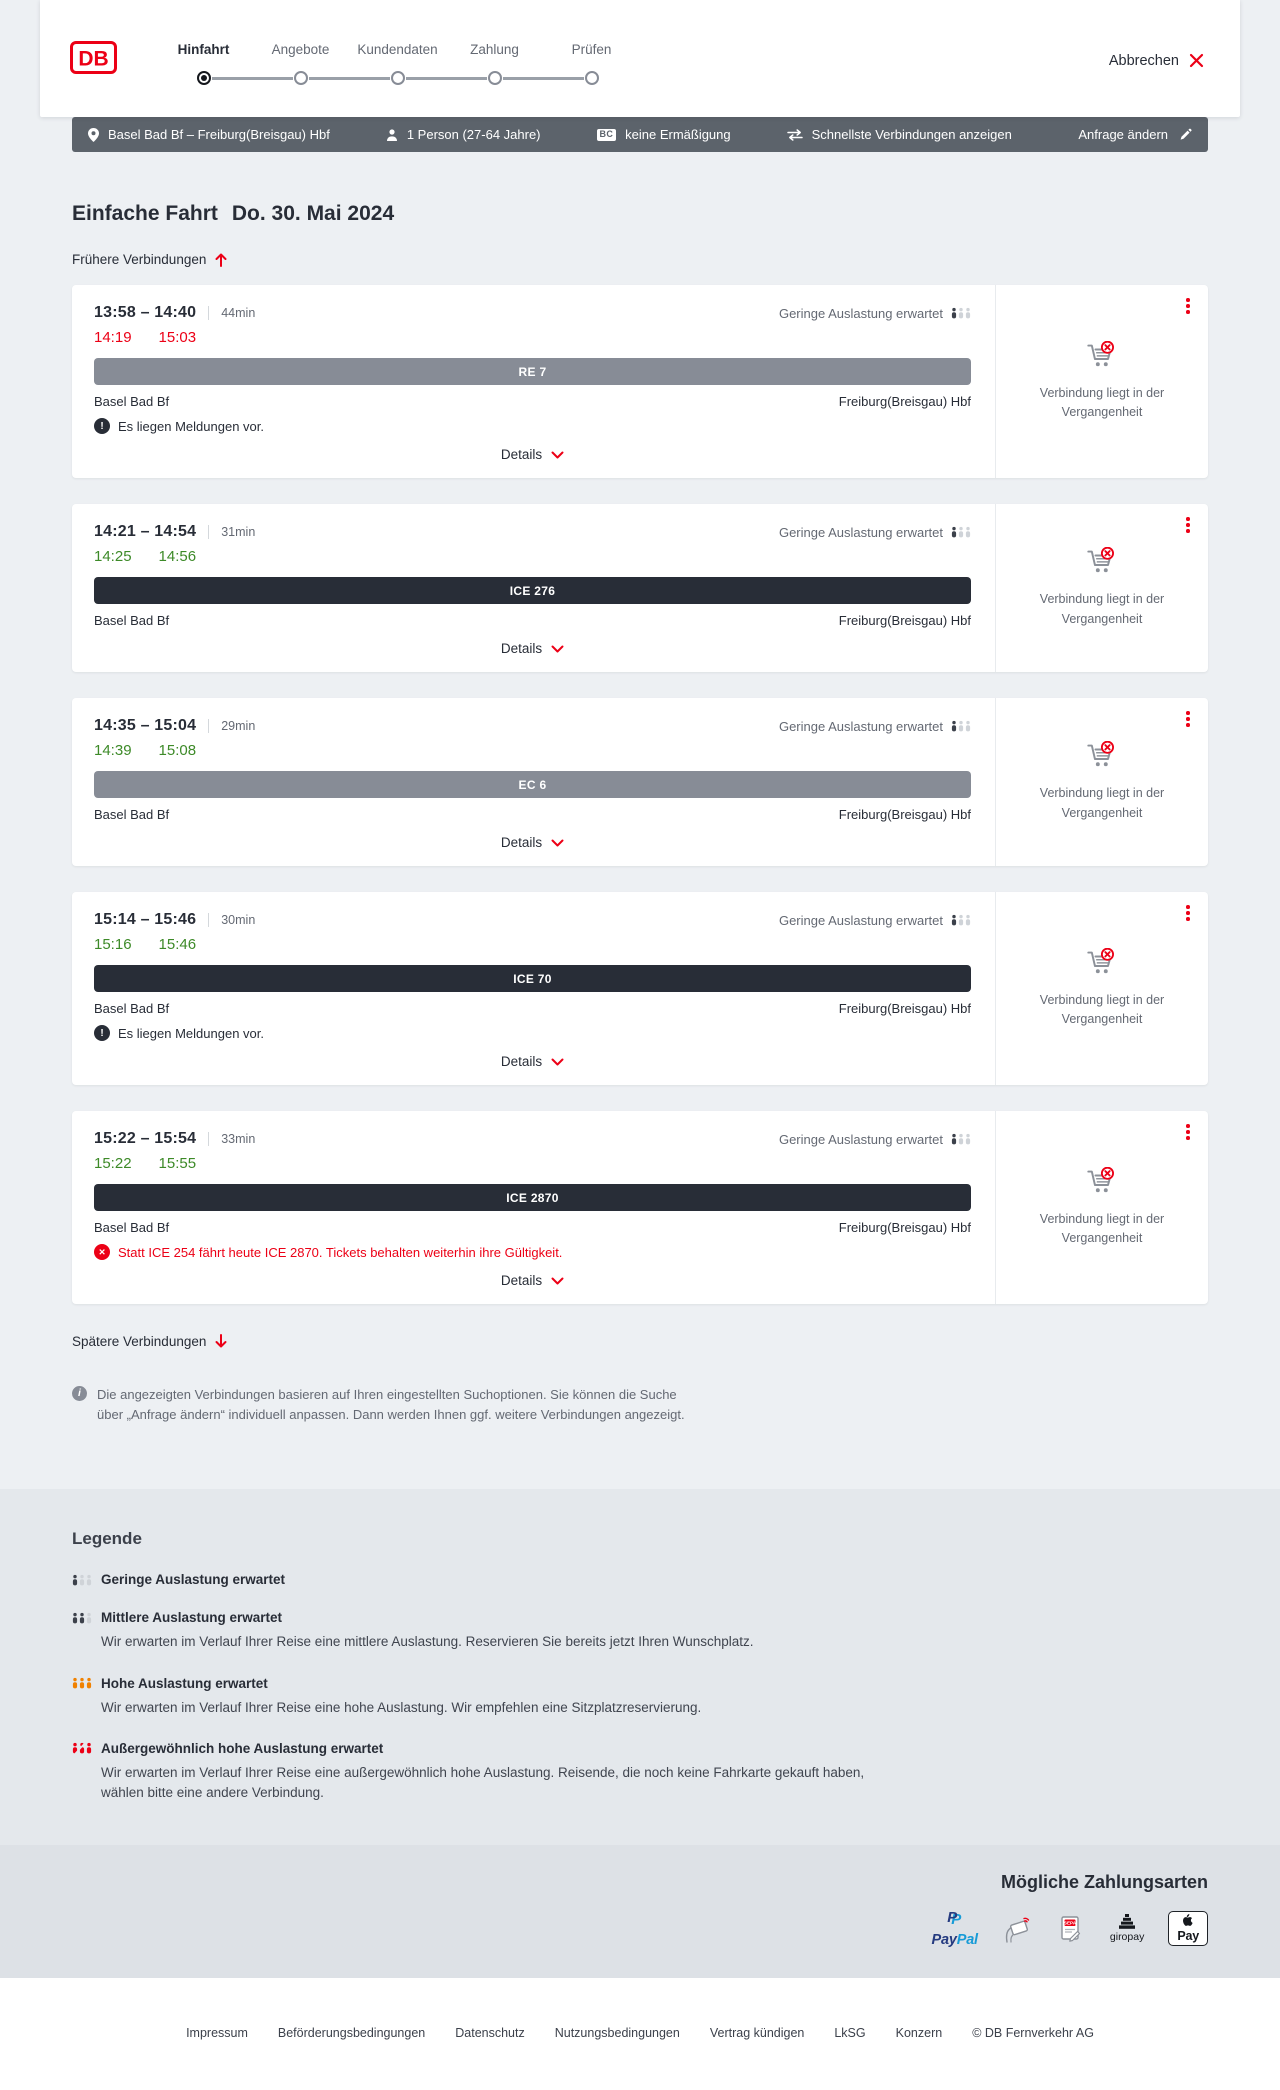 The height and width of the screenshot is (2090, 1280). What do you see at coordinates (149, 259) in the screenshot?
I see `earlier-connections-link: Frühere Verbindungen` at bounding box center [149, 259].